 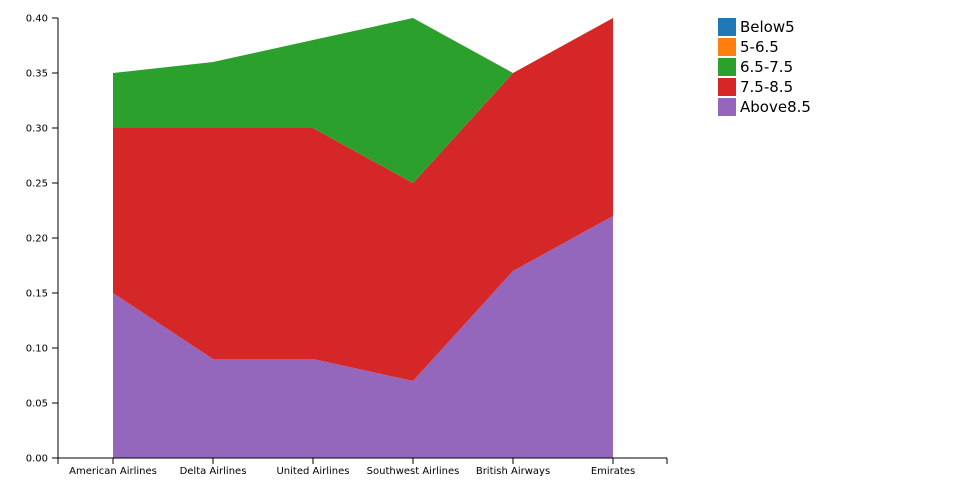 What do you see at coordinates (37, 74) in the screenshot?
I see `y-tick-label: 0.35` at bounding box center [37, 74].